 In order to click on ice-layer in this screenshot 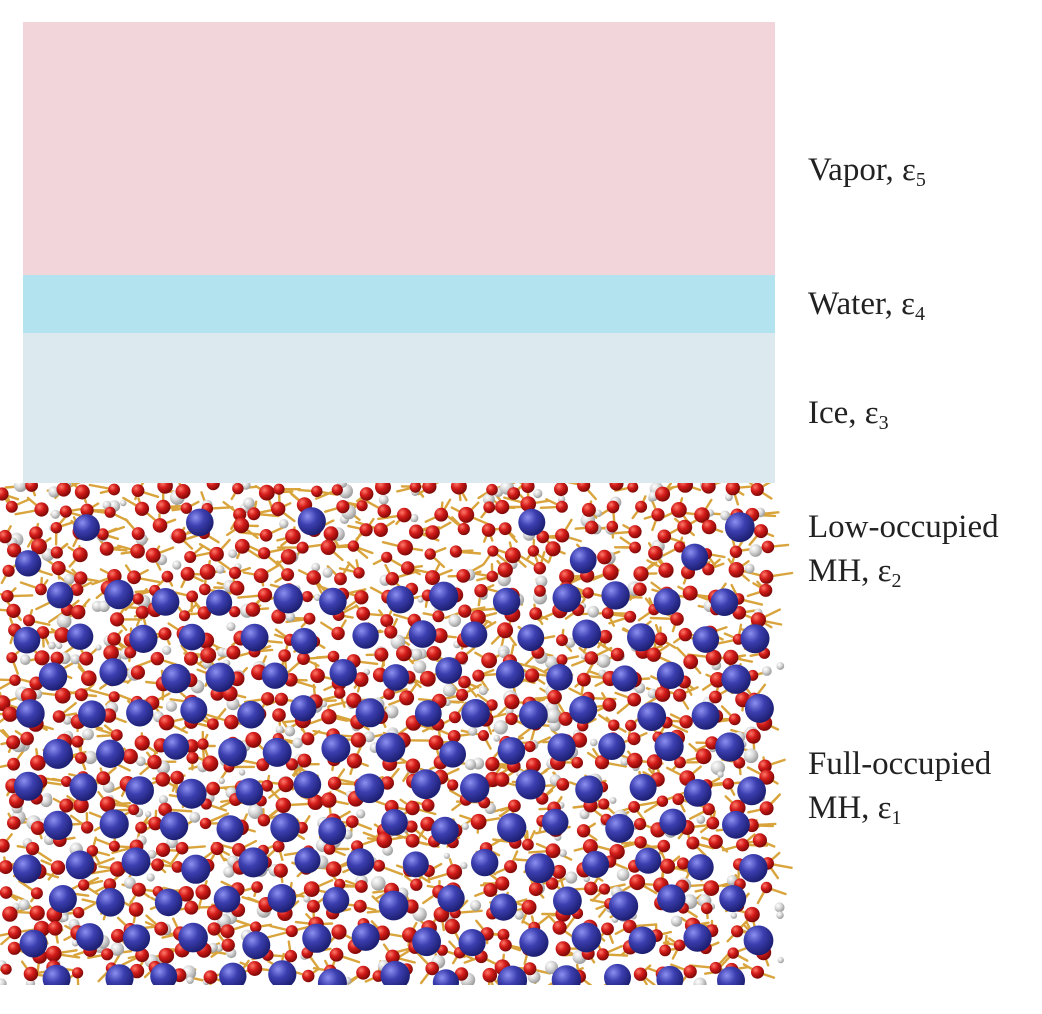, I will do `click(399, 408)`.